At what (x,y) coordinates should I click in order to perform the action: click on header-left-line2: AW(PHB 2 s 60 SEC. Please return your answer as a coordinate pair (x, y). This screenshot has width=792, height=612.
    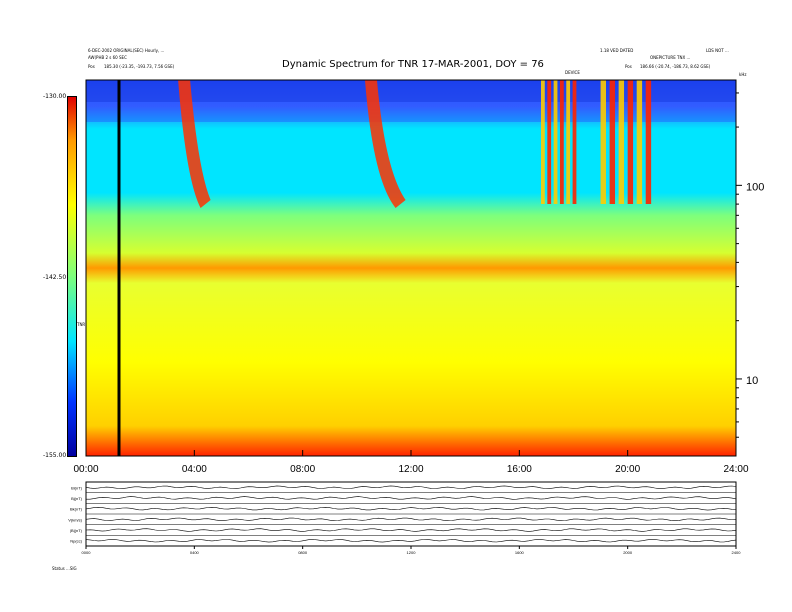
    Looking at the image, I should click on (107, 57).